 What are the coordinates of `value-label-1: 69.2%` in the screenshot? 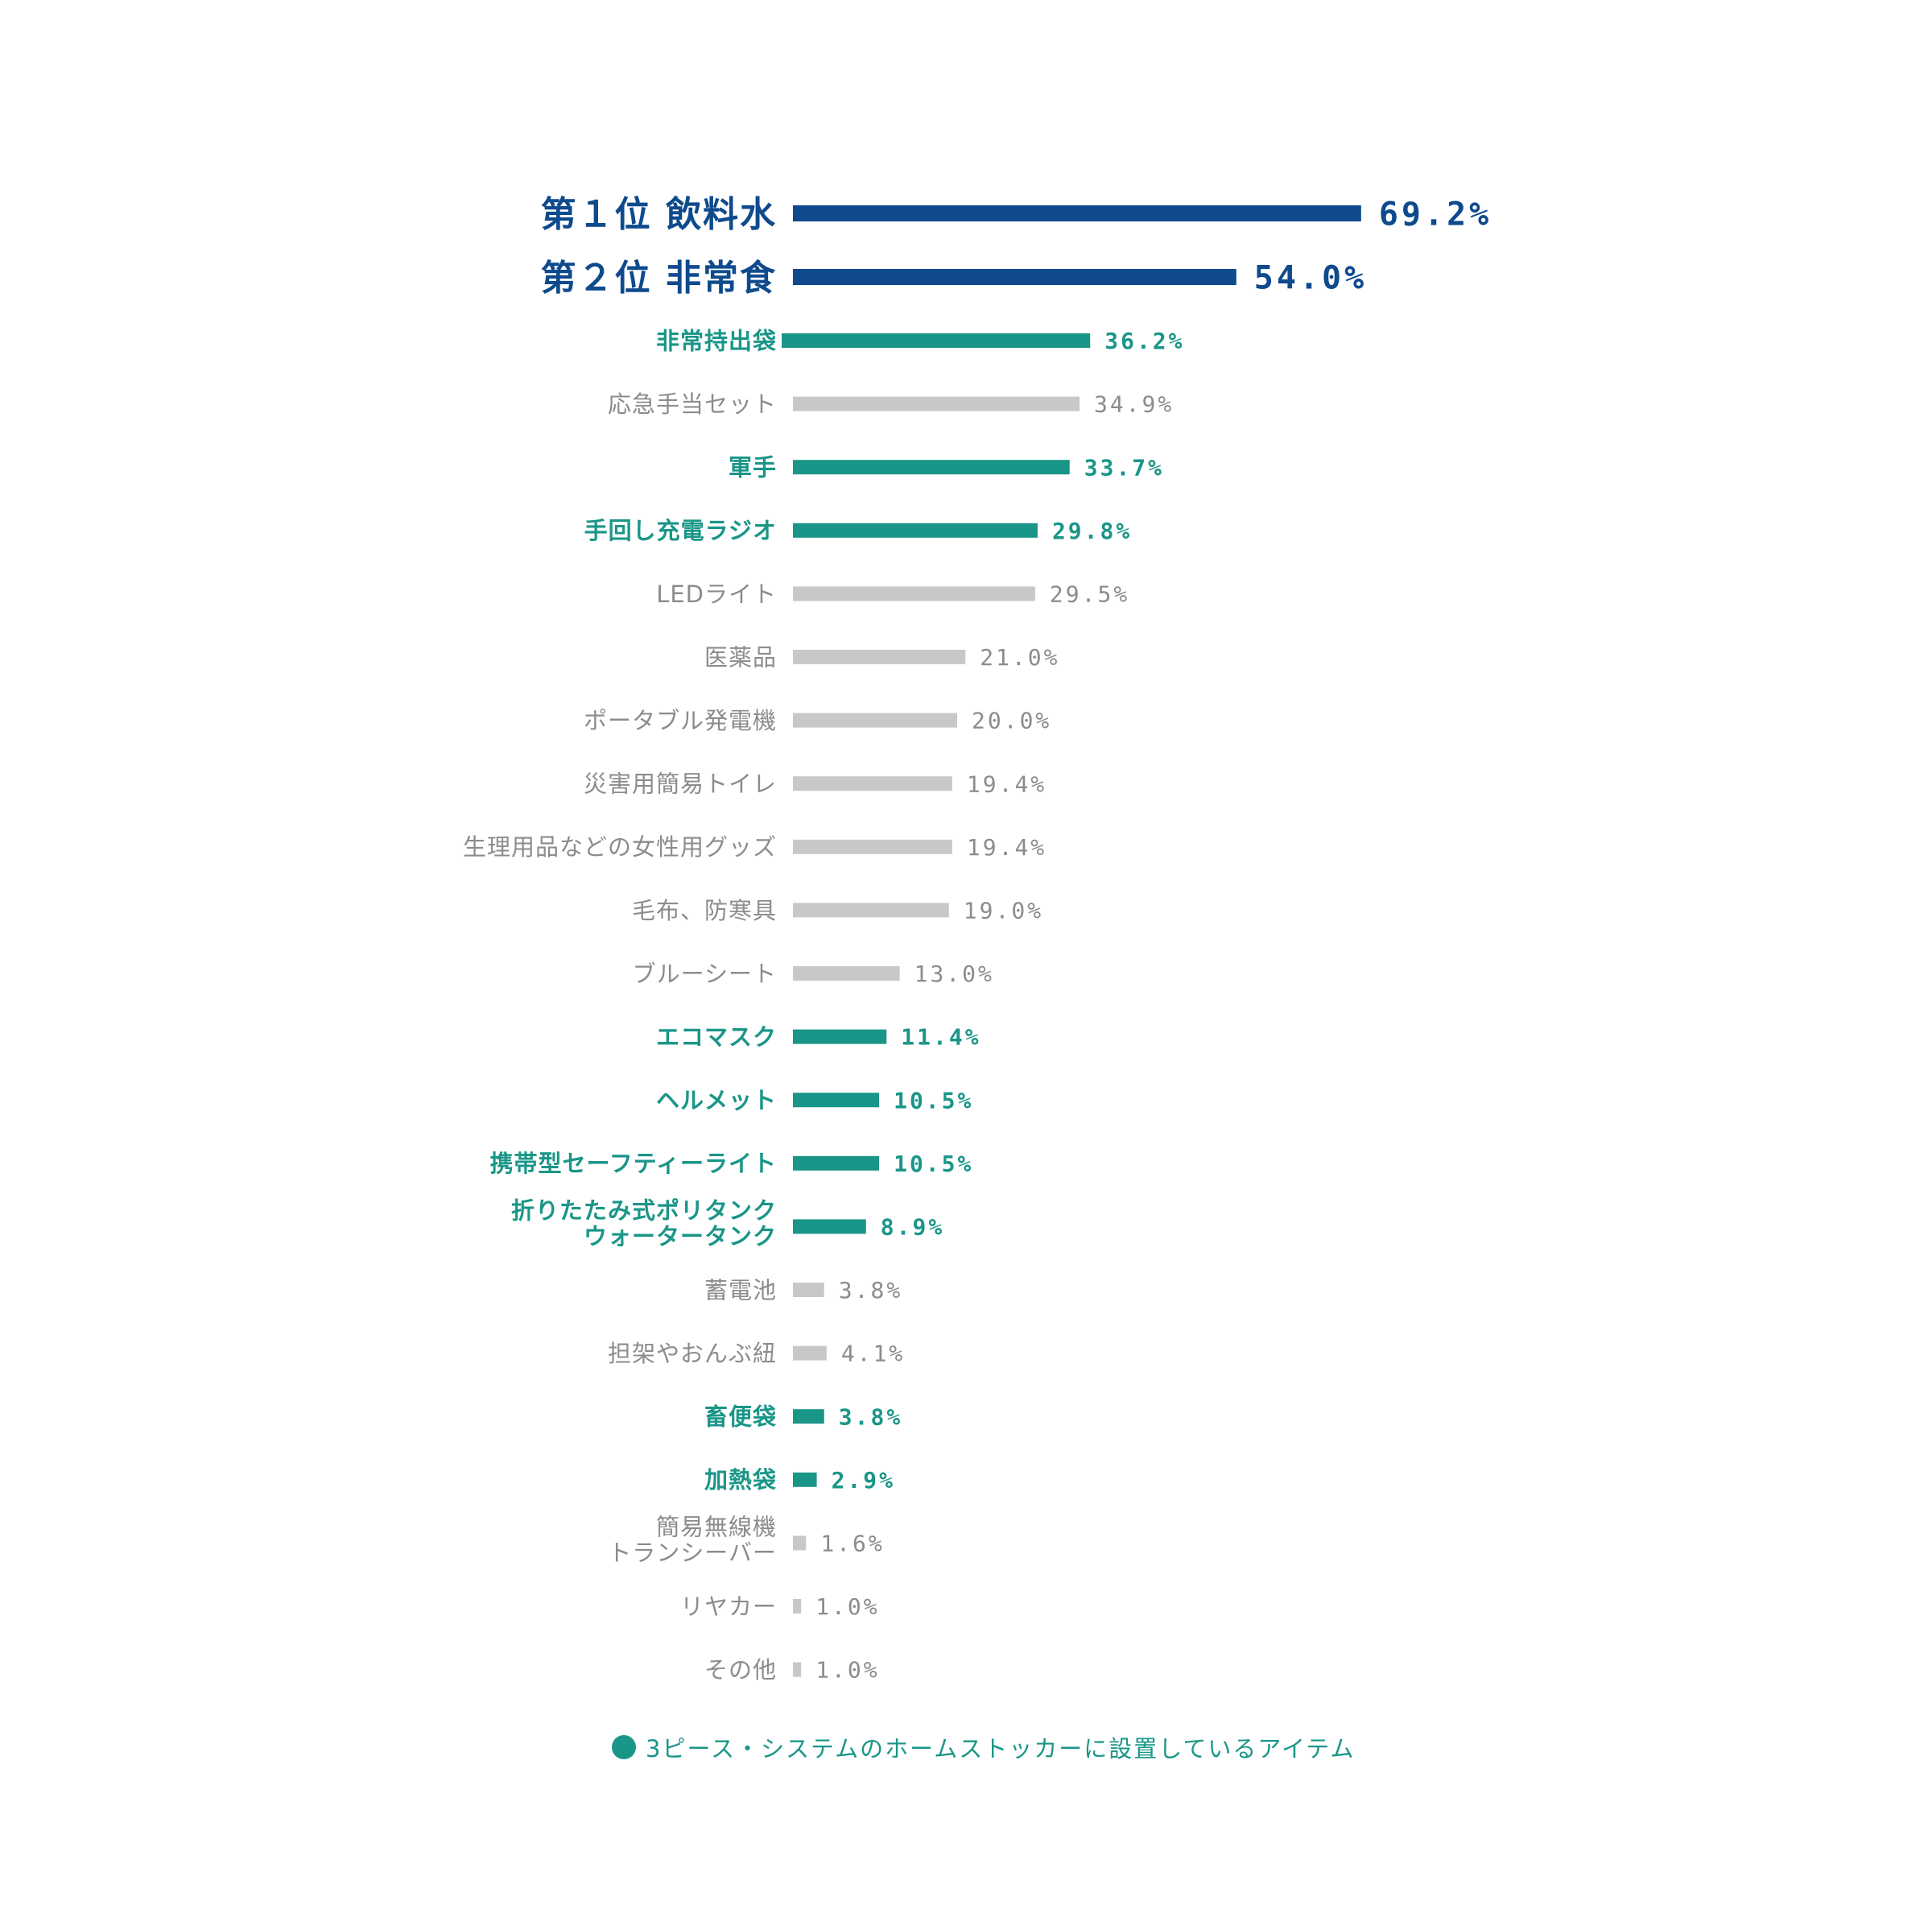 It's located at (1435, 214).